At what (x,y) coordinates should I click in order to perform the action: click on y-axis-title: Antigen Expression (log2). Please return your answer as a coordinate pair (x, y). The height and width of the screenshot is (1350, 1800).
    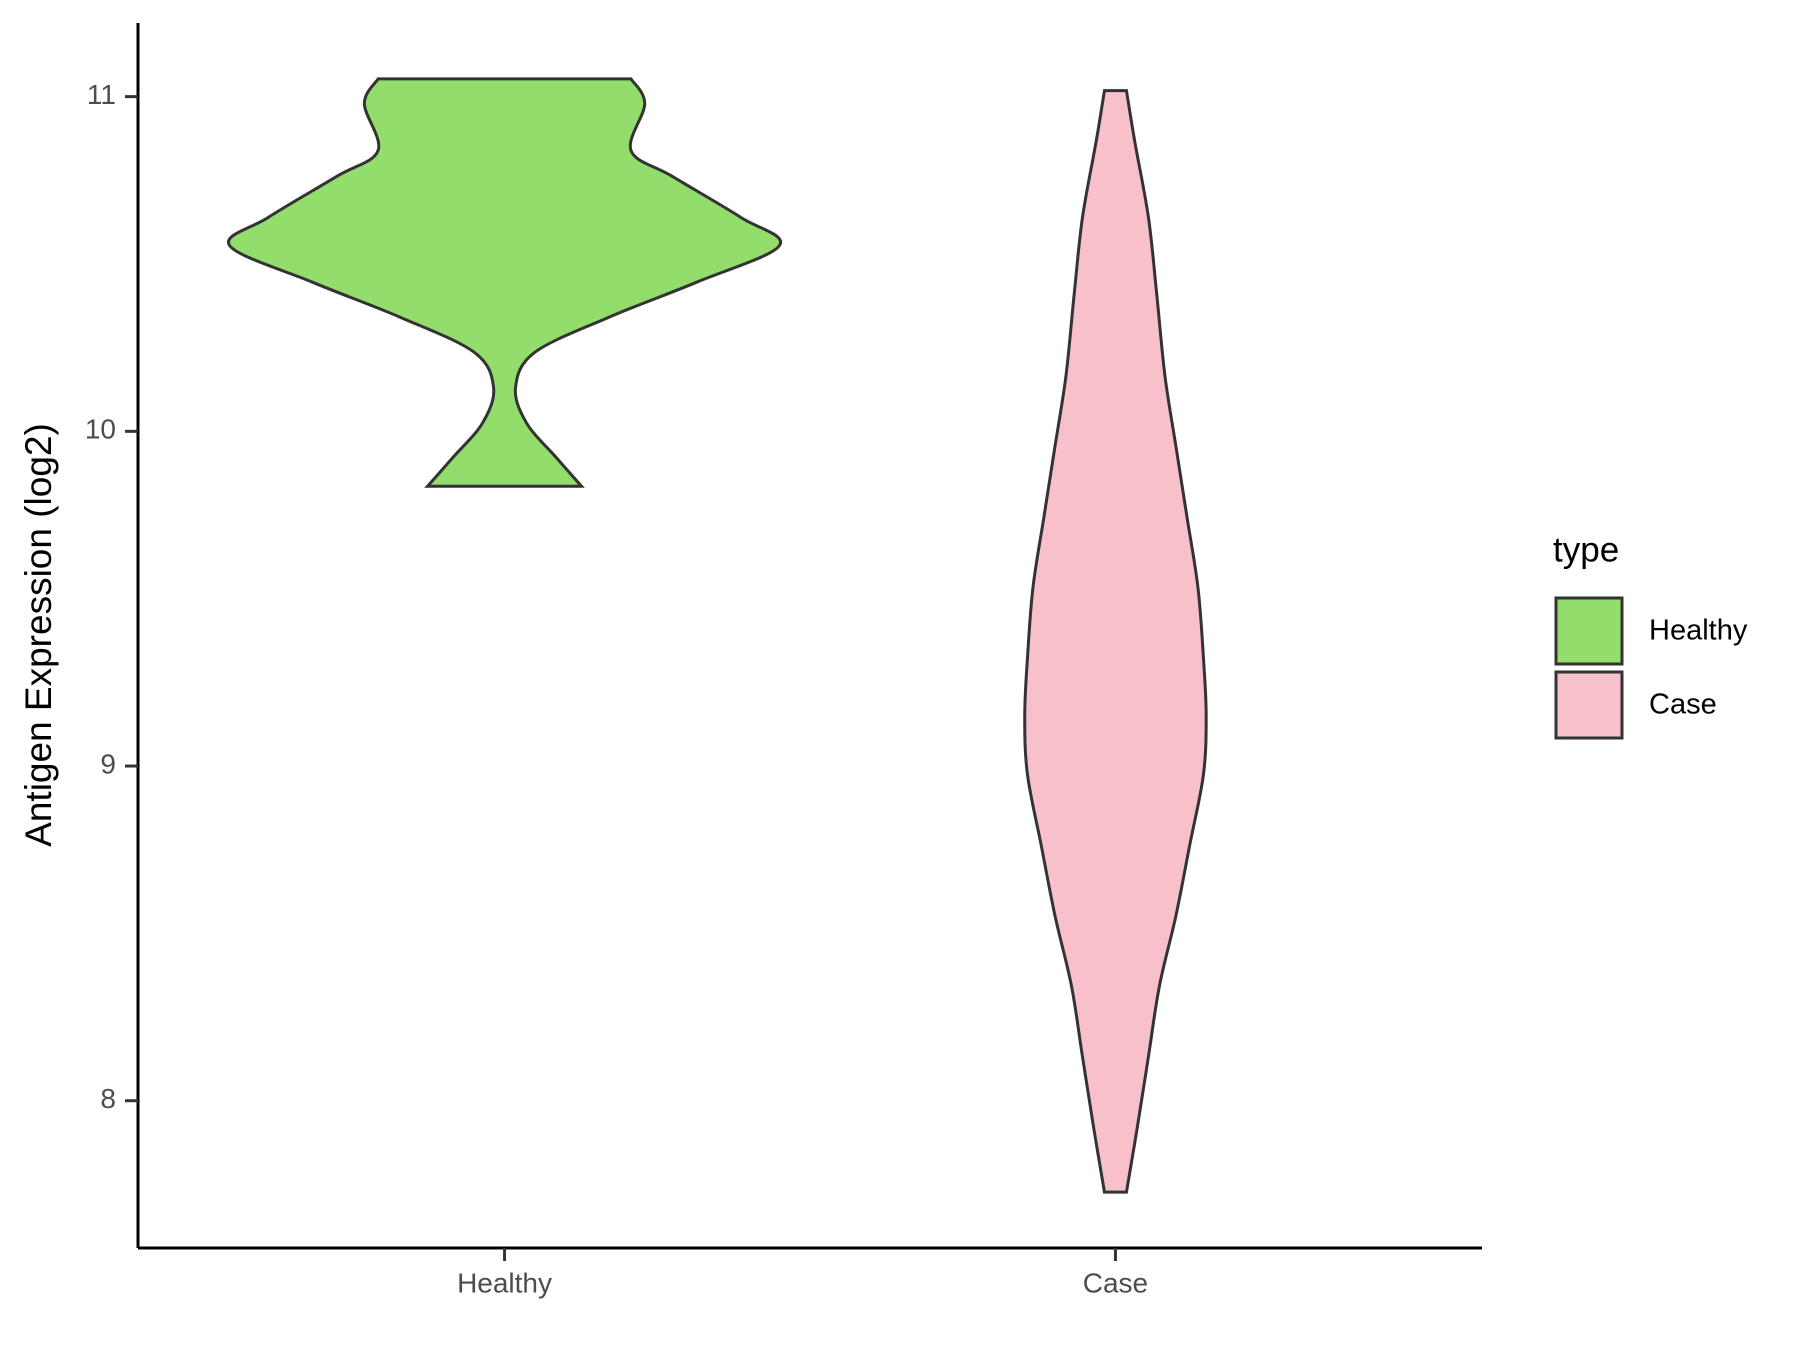
    Looking at the image, I should click on (38, 635).